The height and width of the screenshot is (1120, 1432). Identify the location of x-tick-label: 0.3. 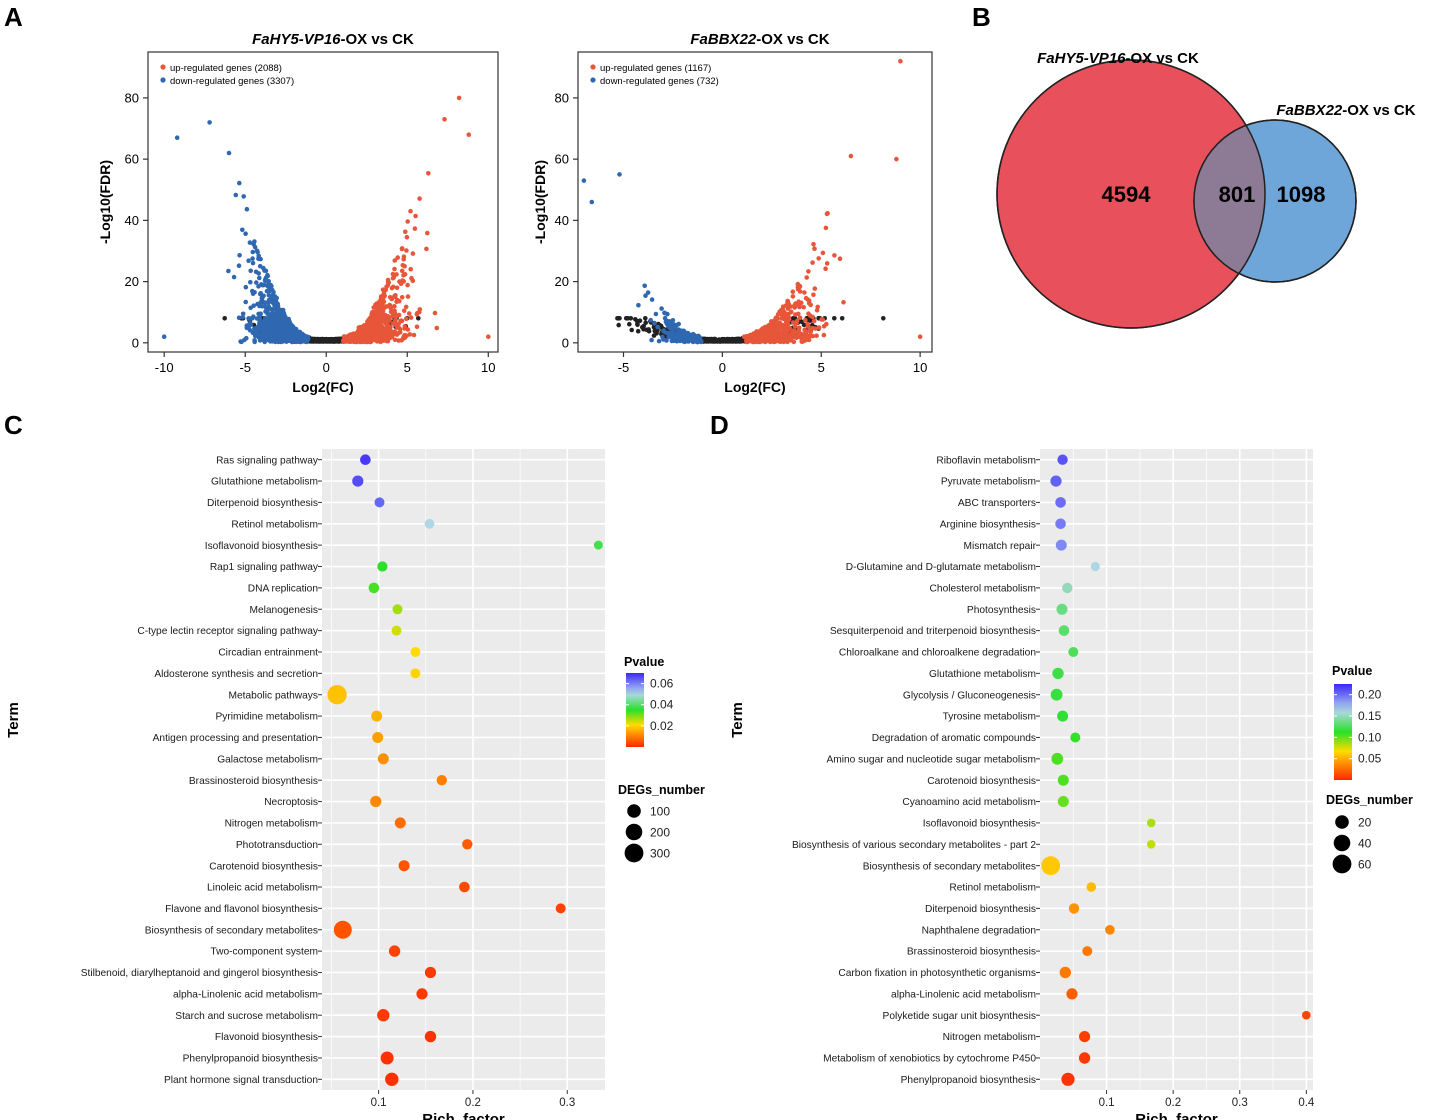
(567, 1103).